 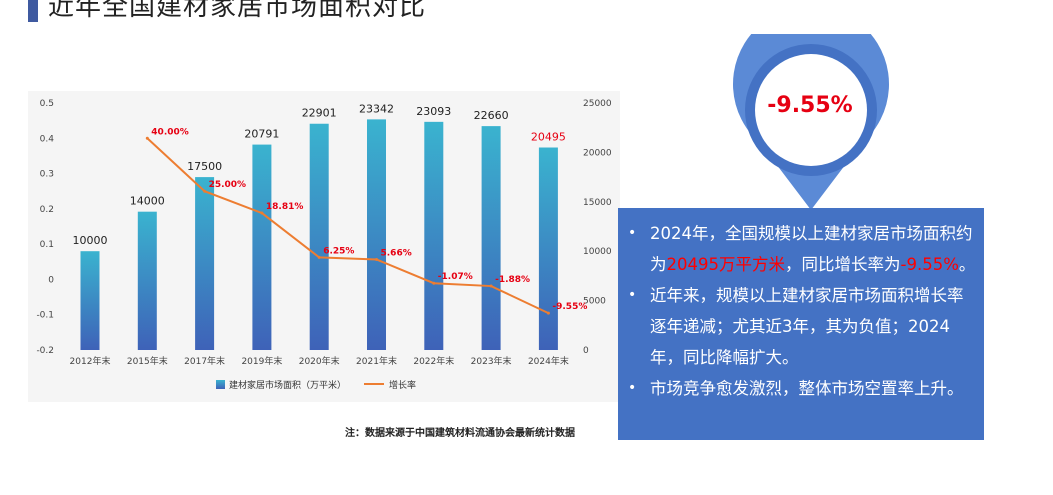 I want to click on callout-value: -9.55%, so click(x=810, y=105).